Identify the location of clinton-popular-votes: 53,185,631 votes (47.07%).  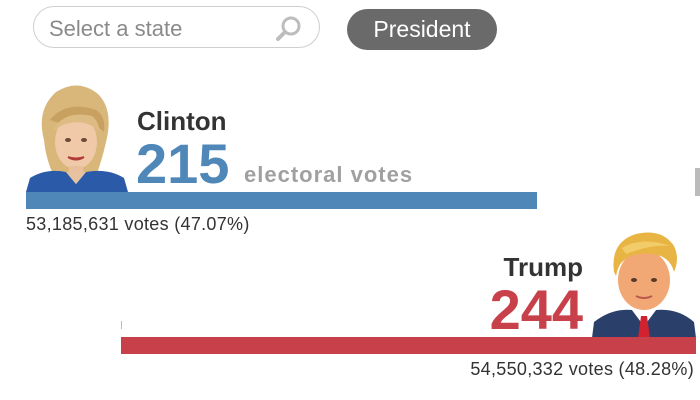
(138, 224).